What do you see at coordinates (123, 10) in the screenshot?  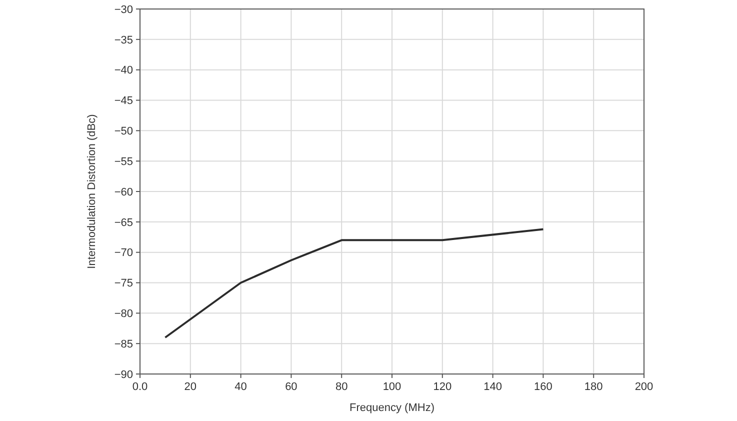 I see `y-tick-label: −30` at bounding box center [123, 10].